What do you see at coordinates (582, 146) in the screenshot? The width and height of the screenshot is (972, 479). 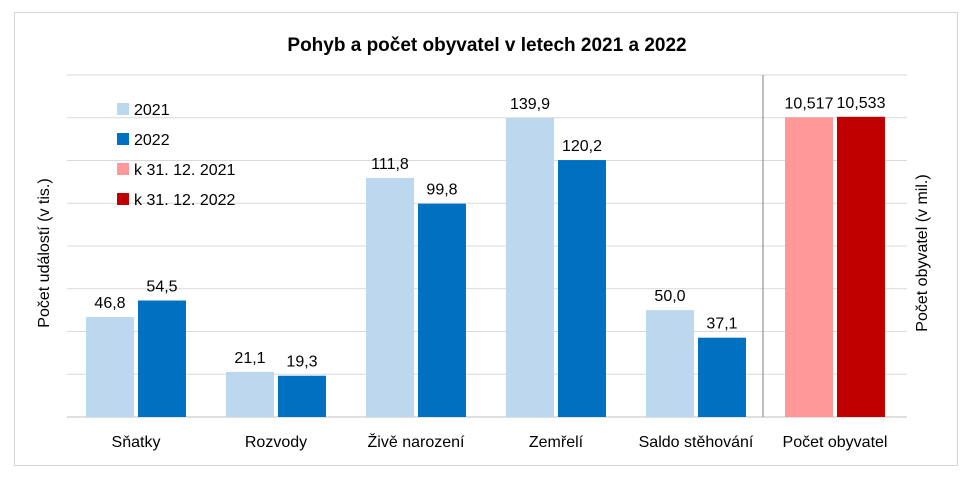 I see `data-label: 120,2` at bounding box center [582, 146].